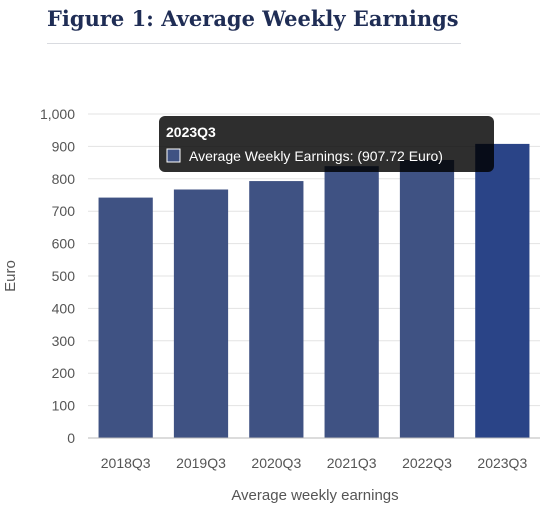  Describe the element at coordinates (276, 463) in the screenshot. I see `x-tick-label: 2020Q3` at that location.